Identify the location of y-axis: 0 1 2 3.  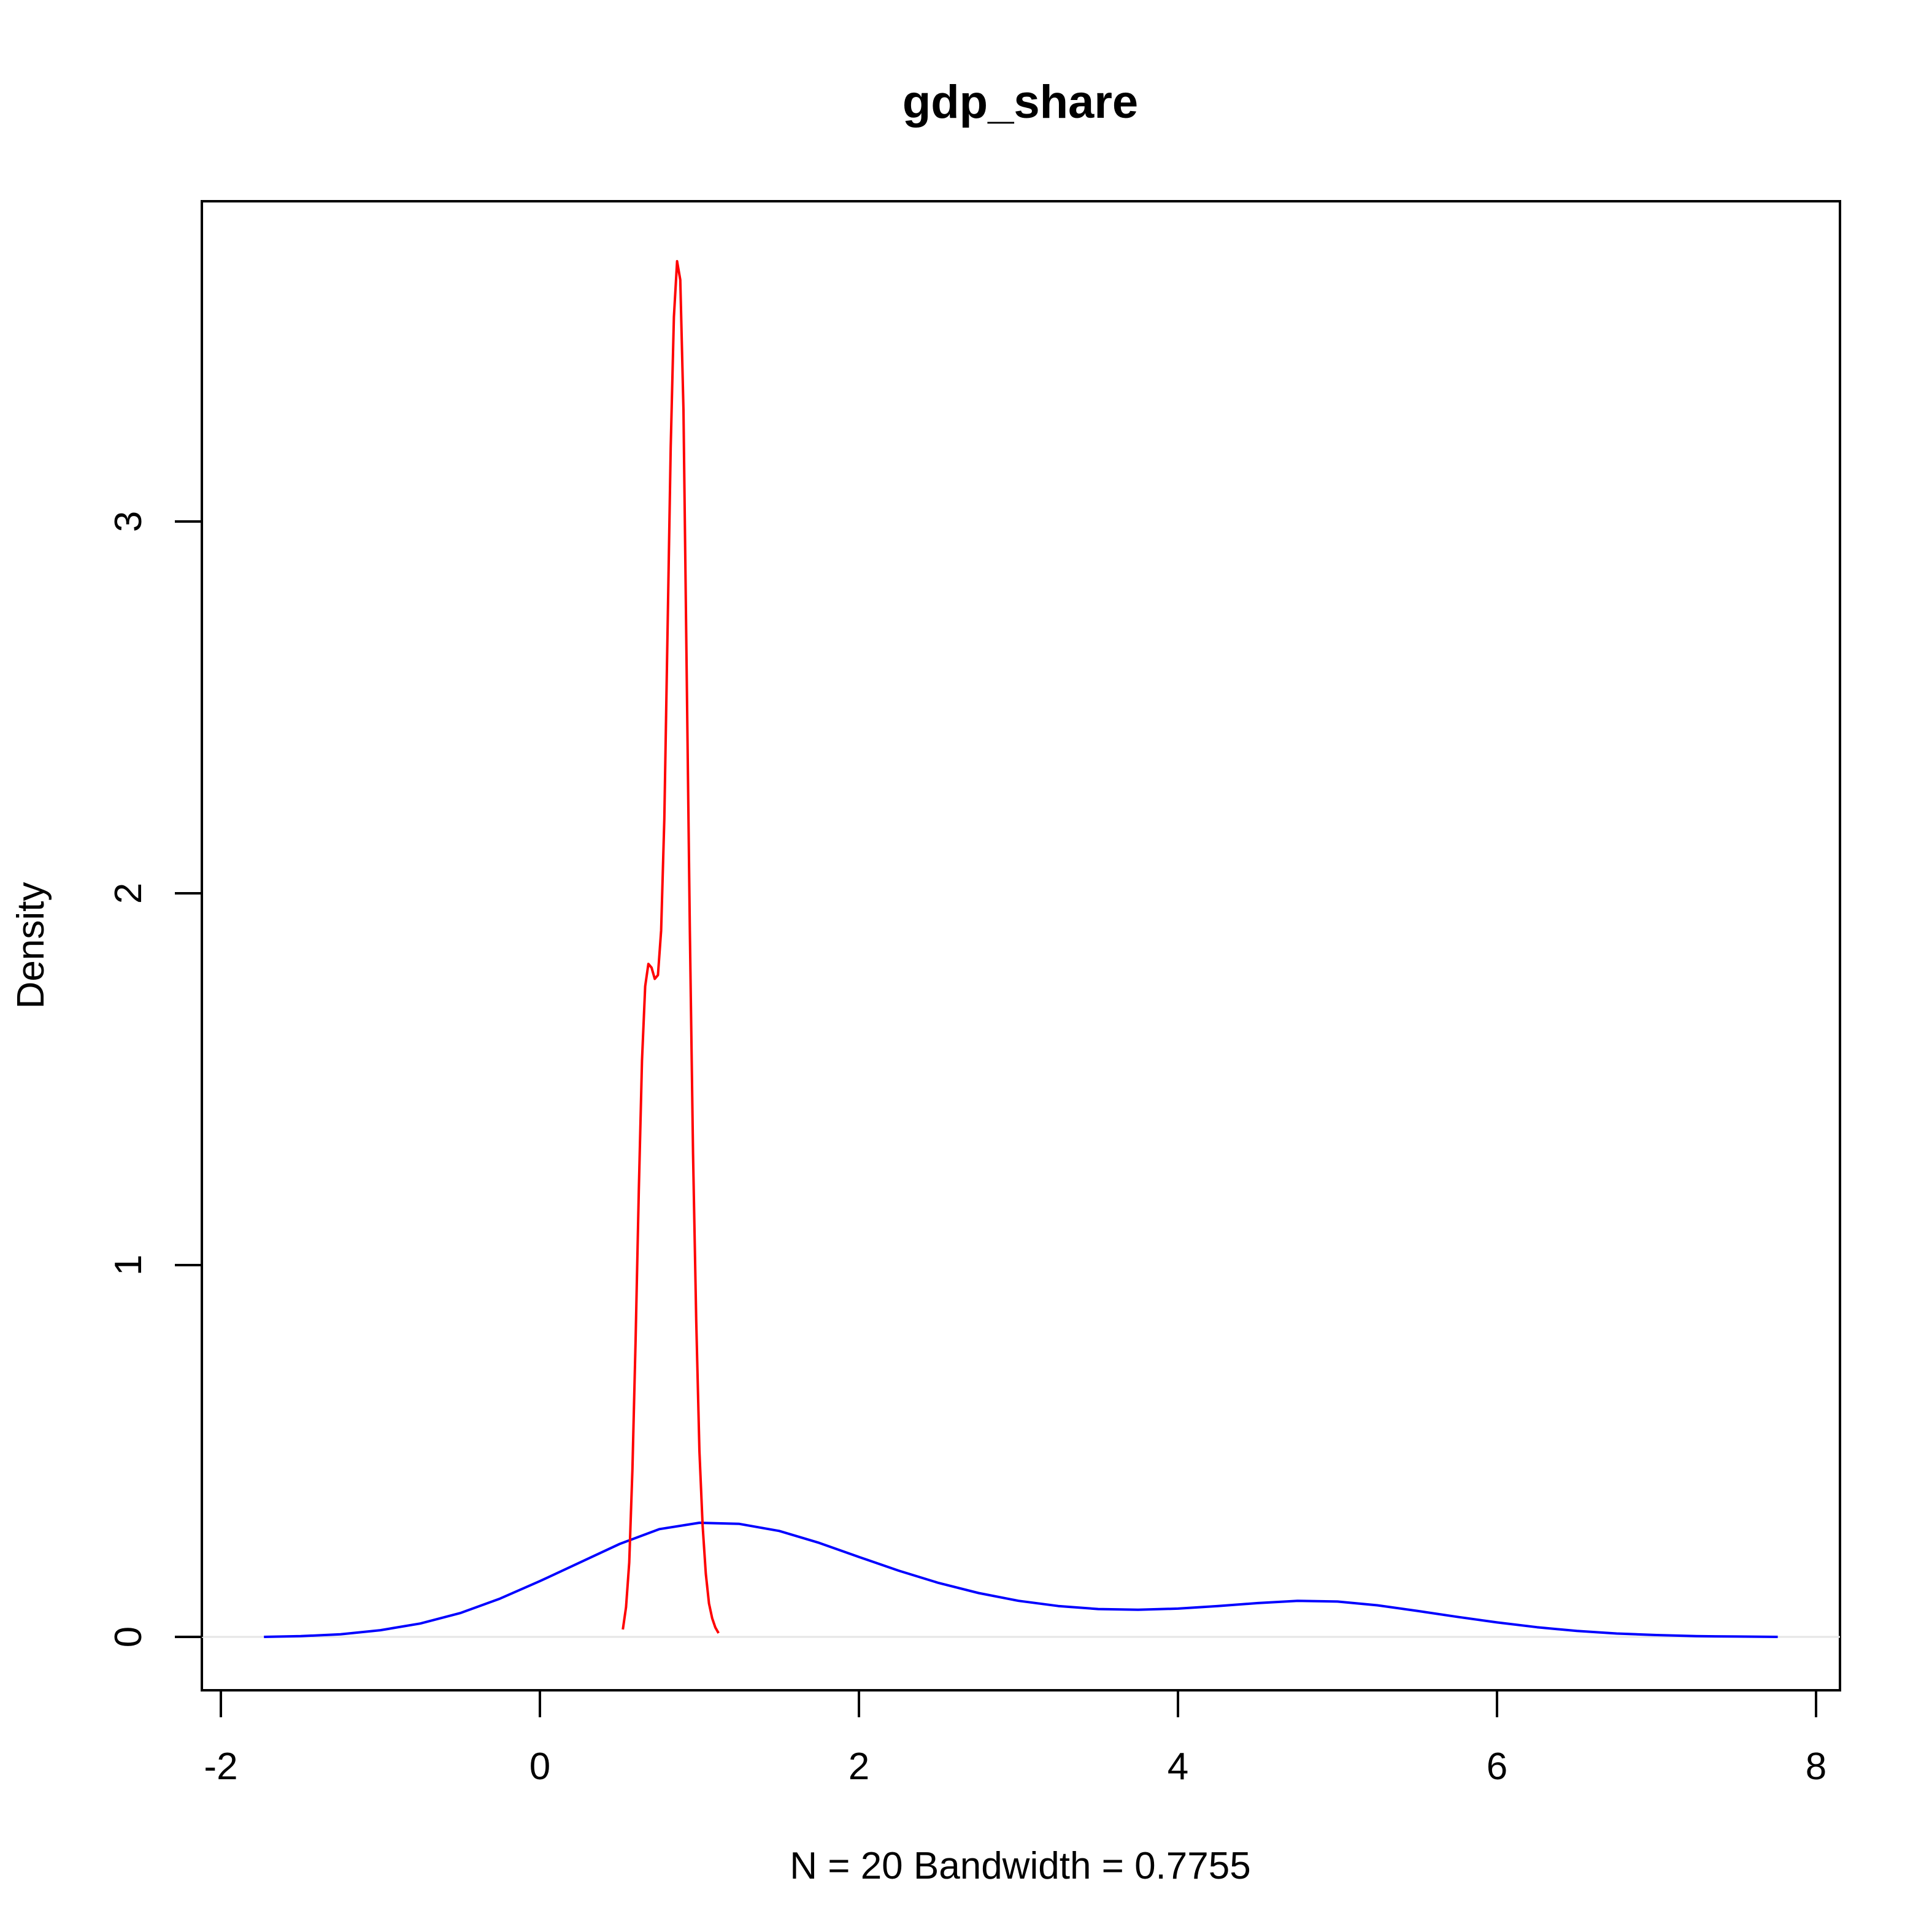
(155, 1079).